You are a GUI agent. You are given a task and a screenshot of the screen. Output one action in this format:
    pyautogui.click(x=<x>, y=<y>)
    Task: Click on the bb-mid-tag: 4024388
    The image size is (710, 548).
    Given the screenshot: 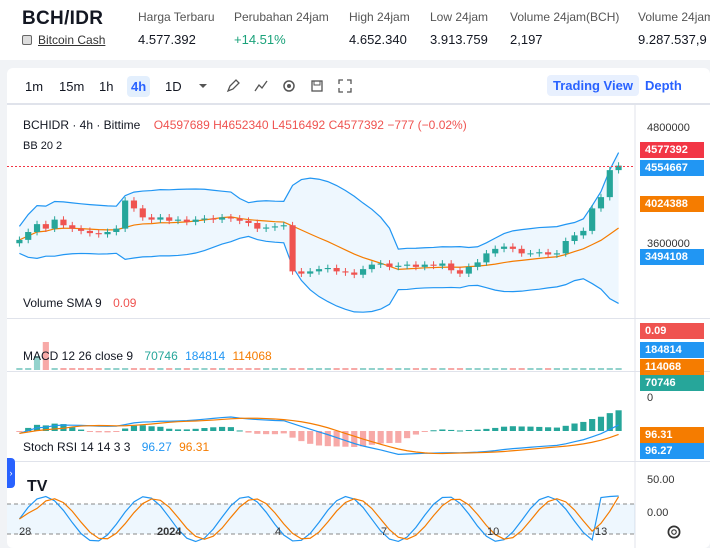 What is the action you would take?
    pyautogui.click(x=672, y=204)
    